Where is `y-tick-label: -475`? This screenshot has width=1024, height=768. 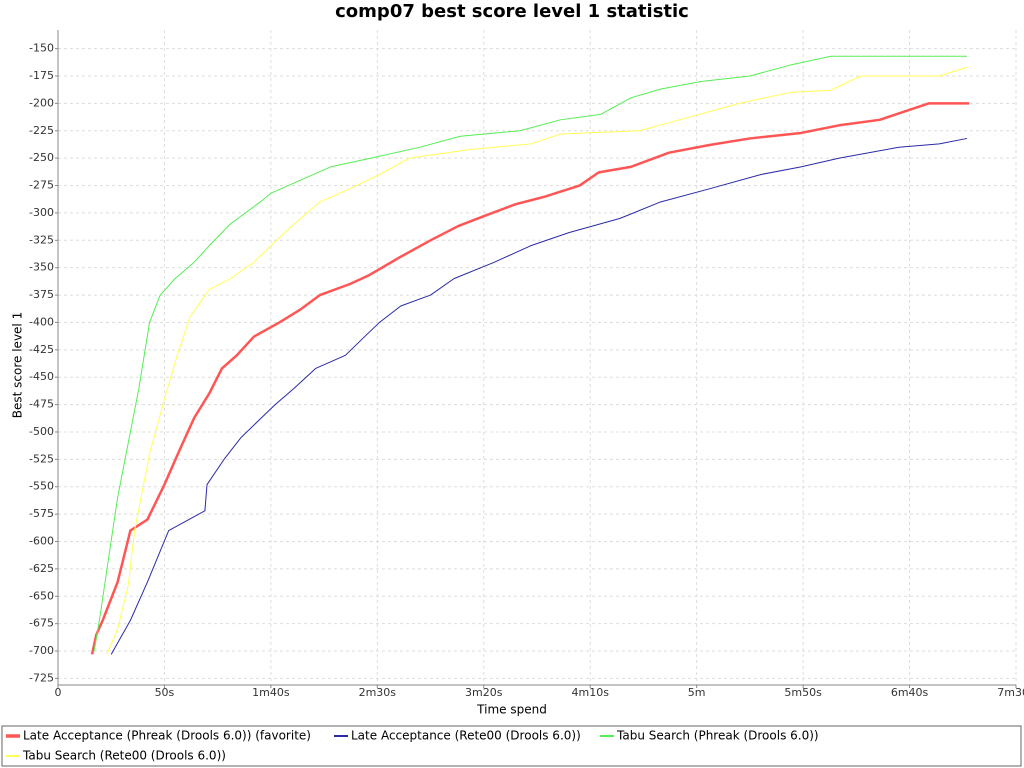
y-tick-label: -475 is located at coordinates (41, 404).